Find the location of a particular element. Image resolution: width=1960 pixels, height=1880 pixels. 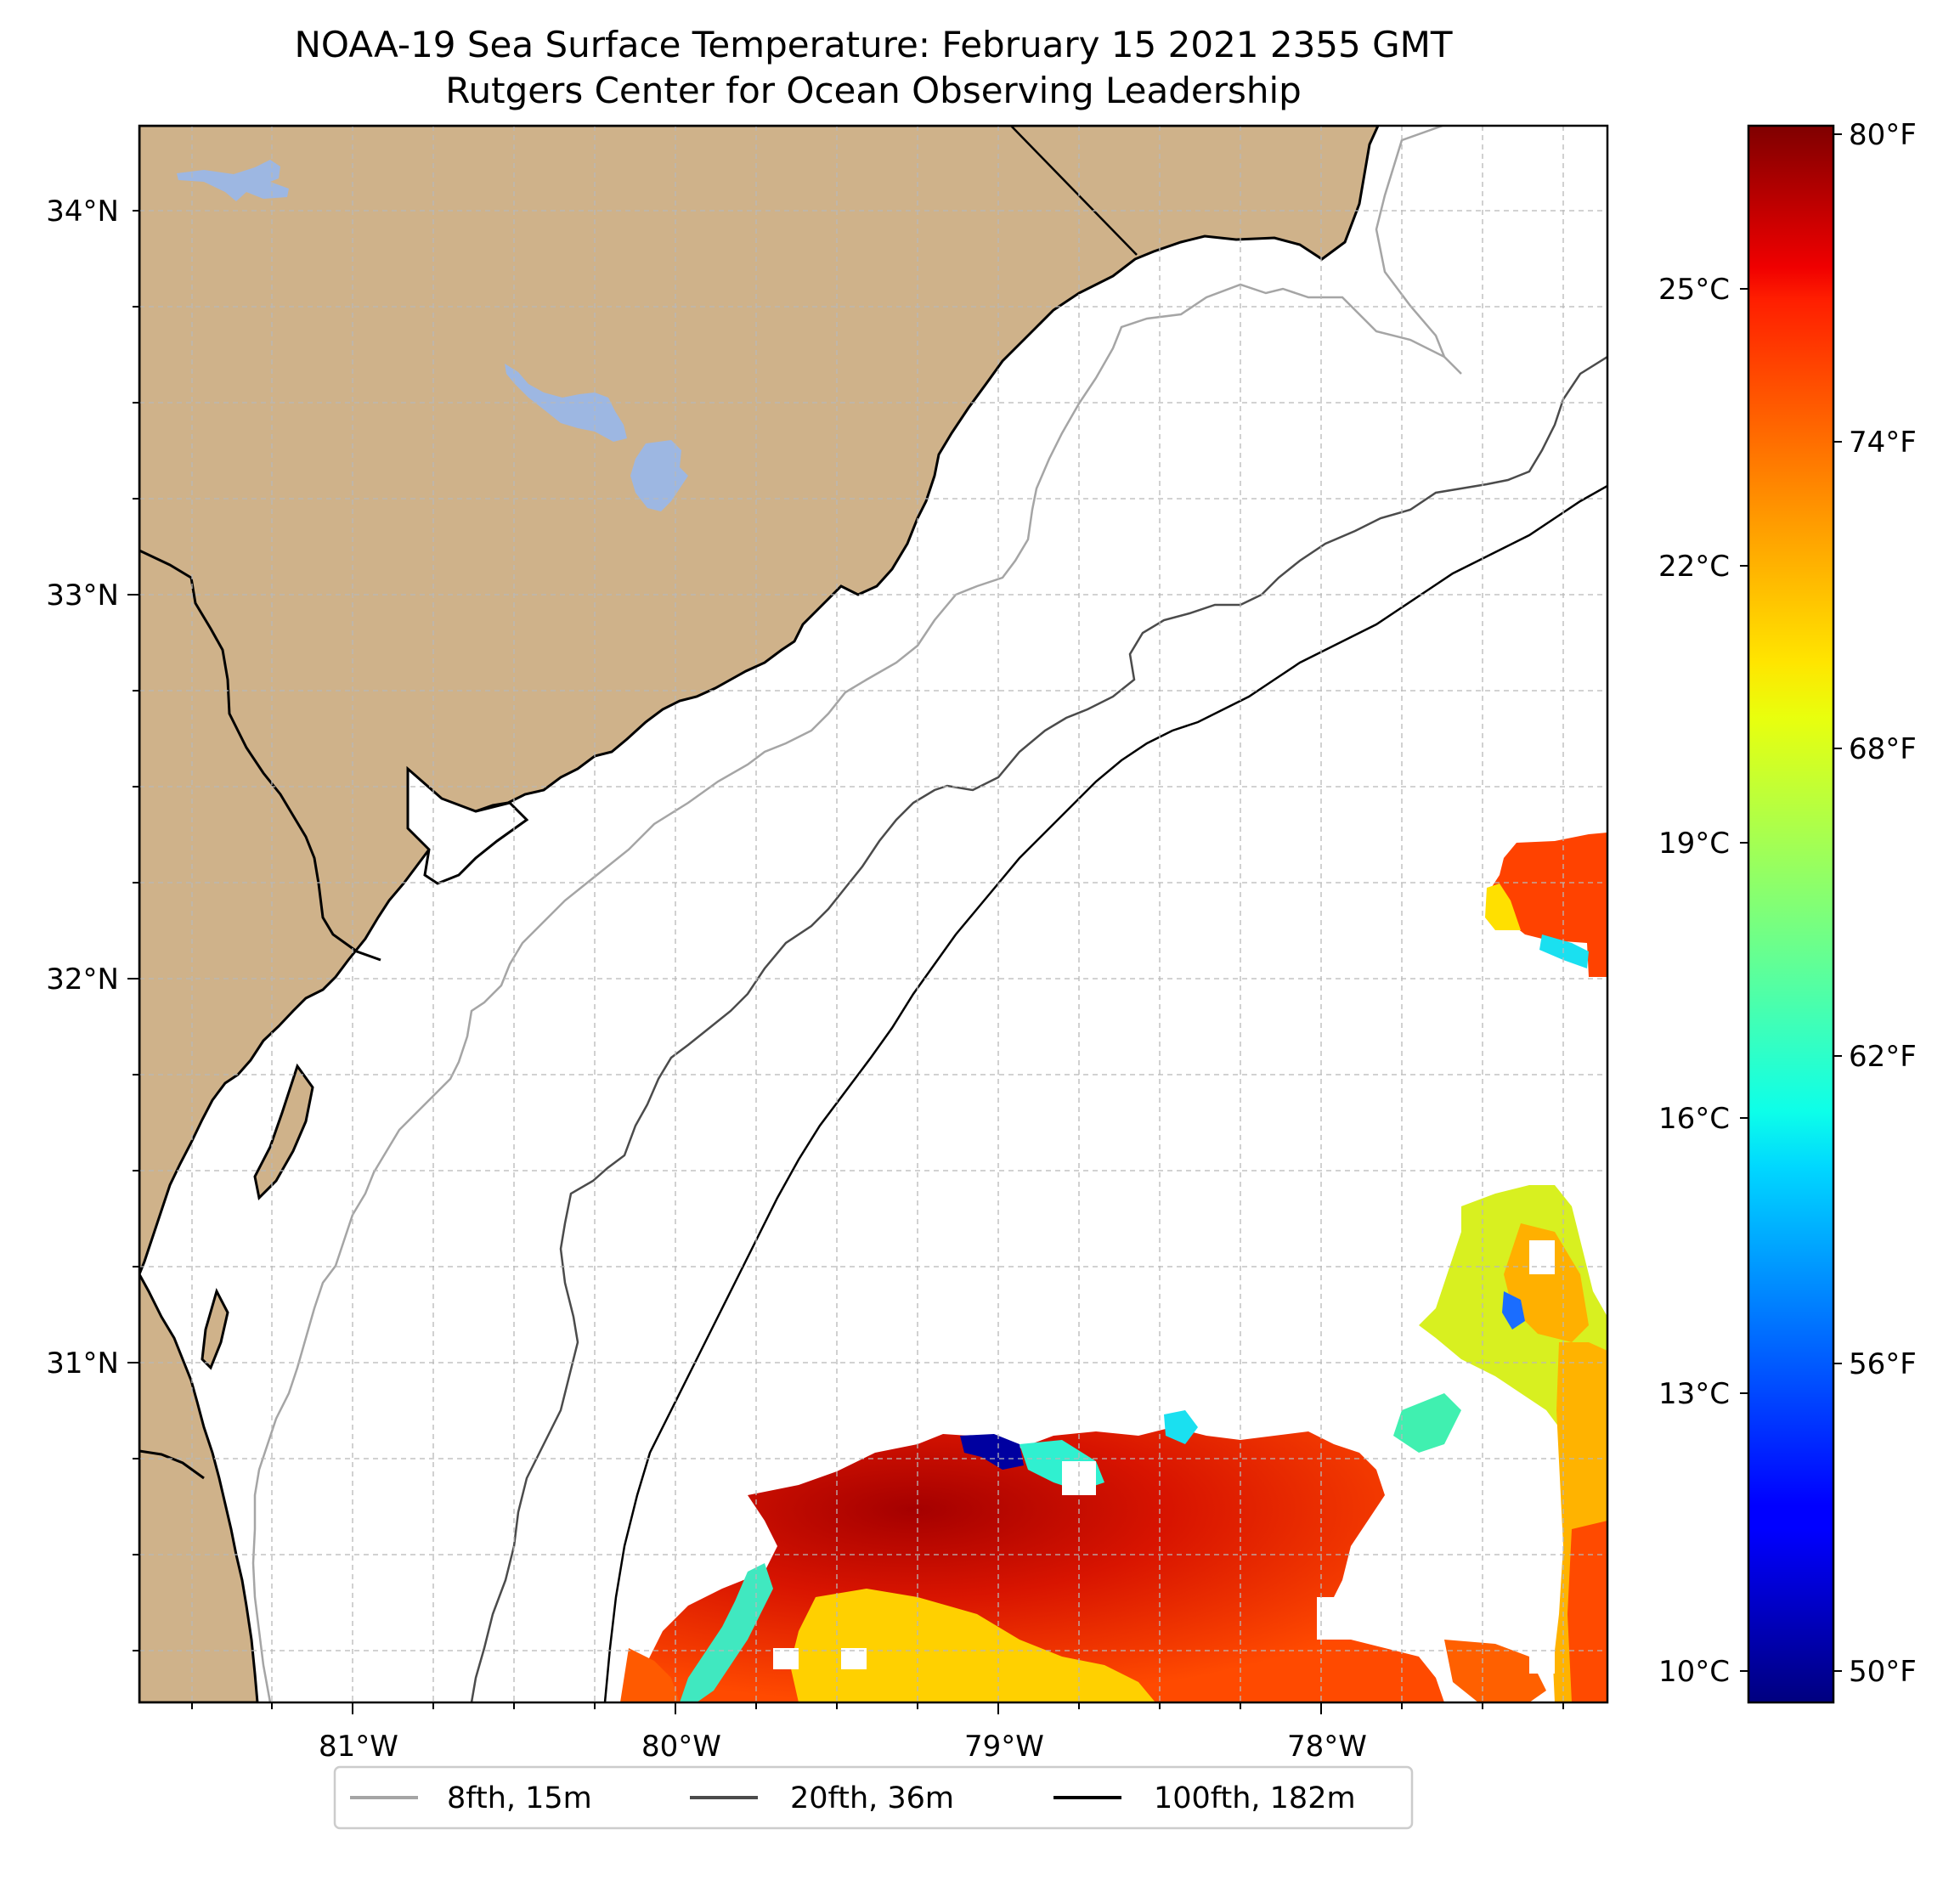

coastal-inlet is located at coordinates (468, 825).